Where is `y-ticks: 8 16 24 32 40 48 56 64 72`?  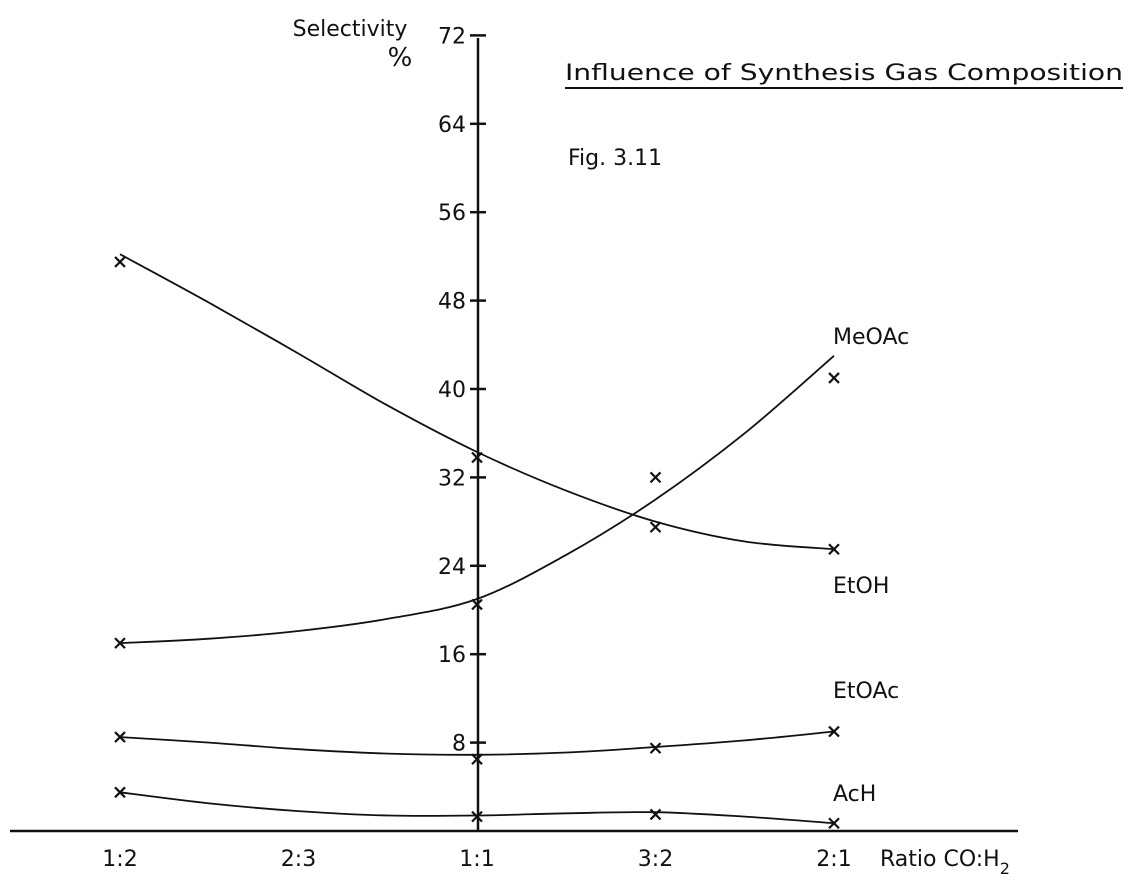
y-ticks: 8 16 24 32 40 48 56 64 72 is located at coordinates (462, 390).